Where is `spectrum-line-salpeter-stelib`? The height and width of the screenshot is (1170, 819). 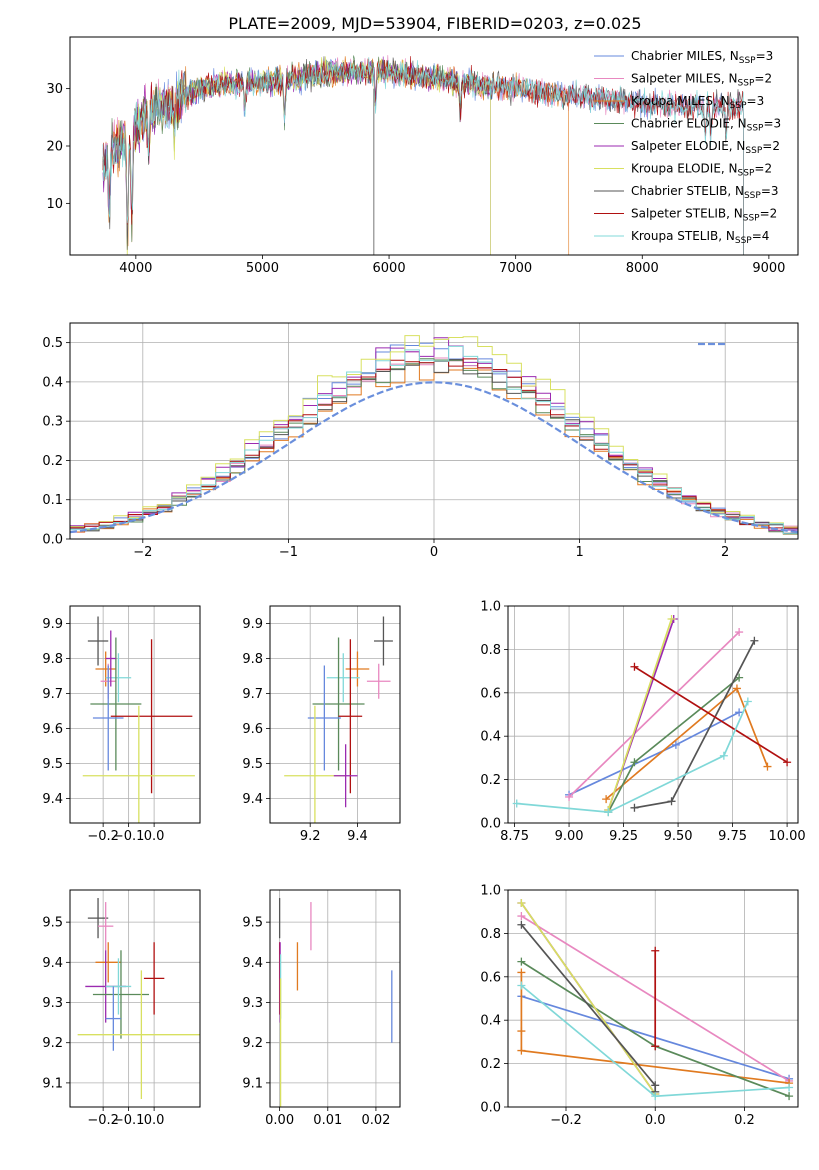
spectrum-line-salpeter-stelib is located at coordinates (423, 155).